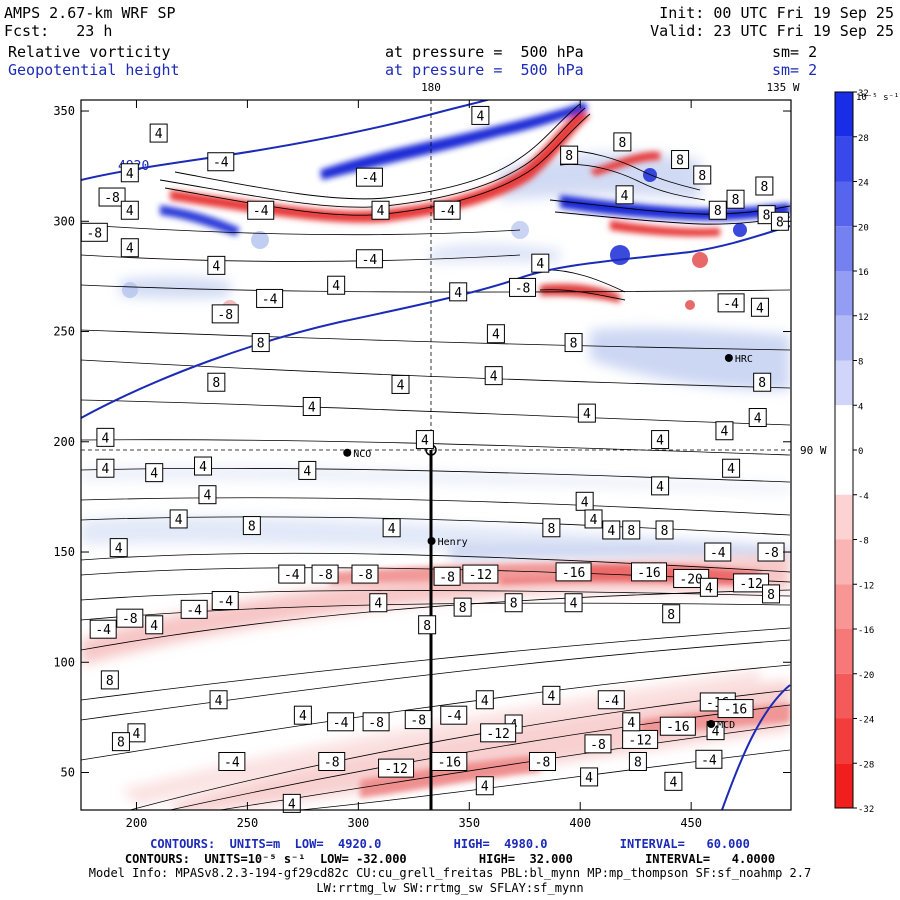 Image resolution: width=900 pixels, height=900 pixels. I want to click on vorticity-label-text: -20, so click(690, 579).